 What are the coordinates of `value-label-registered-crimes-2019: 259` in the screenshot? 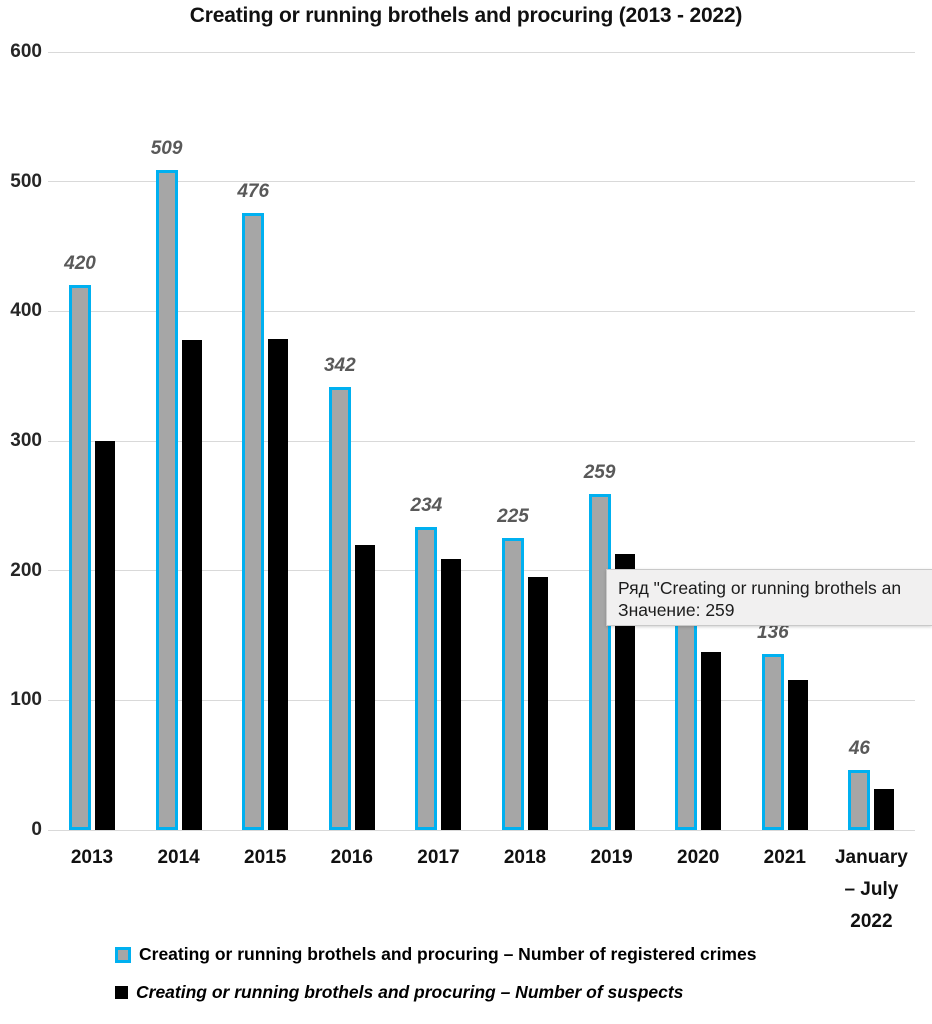 It's located at (599, 473).